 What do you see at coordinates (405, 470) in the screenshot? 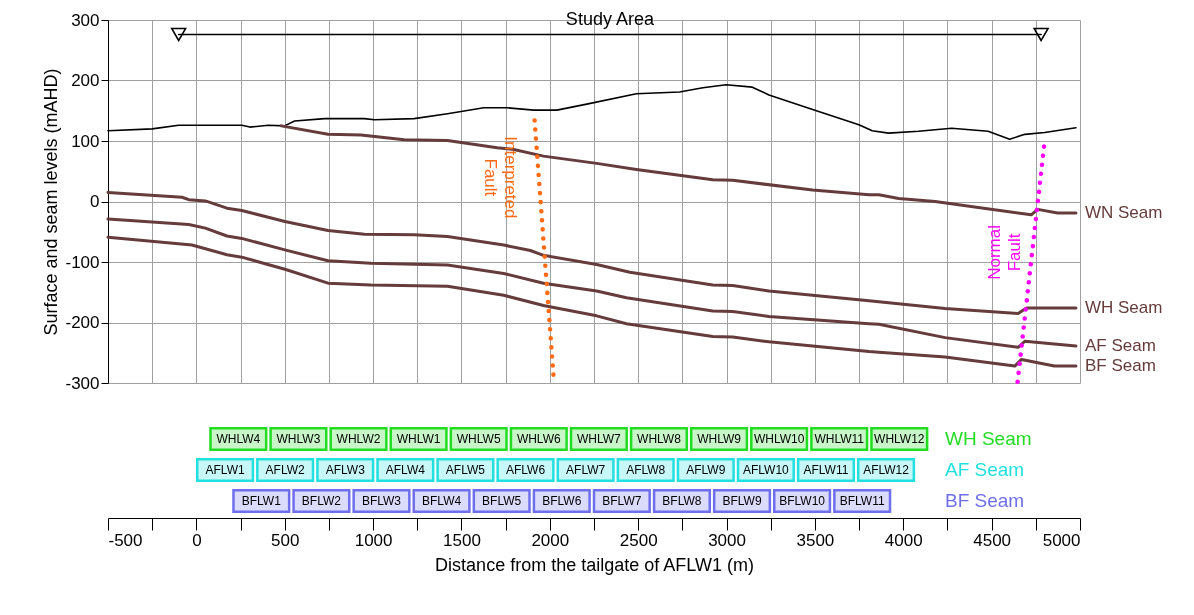
I see `data-label: AFLW4` at bounding box center [405, 470].